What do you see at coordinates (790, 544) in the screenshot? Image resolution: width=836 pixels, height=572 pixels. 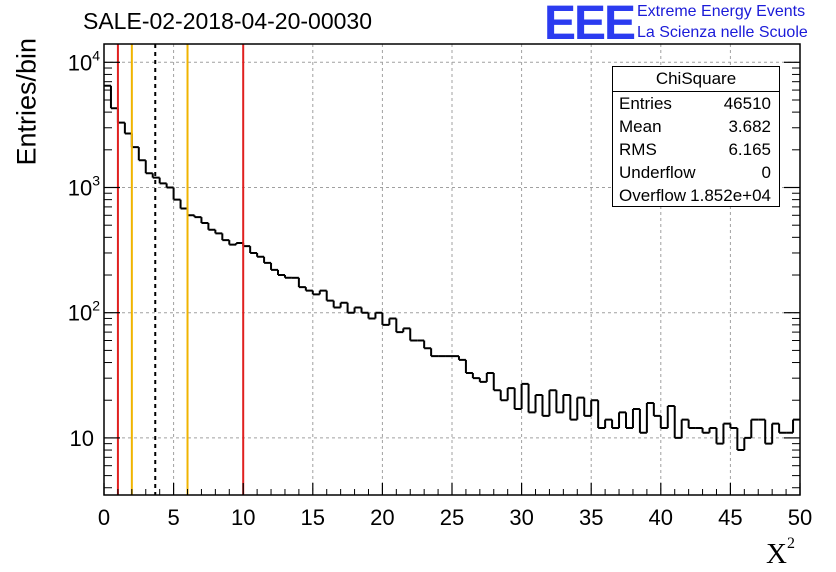 I see `x-axis-label-exponent: 2` at bounding box center [790, 544].